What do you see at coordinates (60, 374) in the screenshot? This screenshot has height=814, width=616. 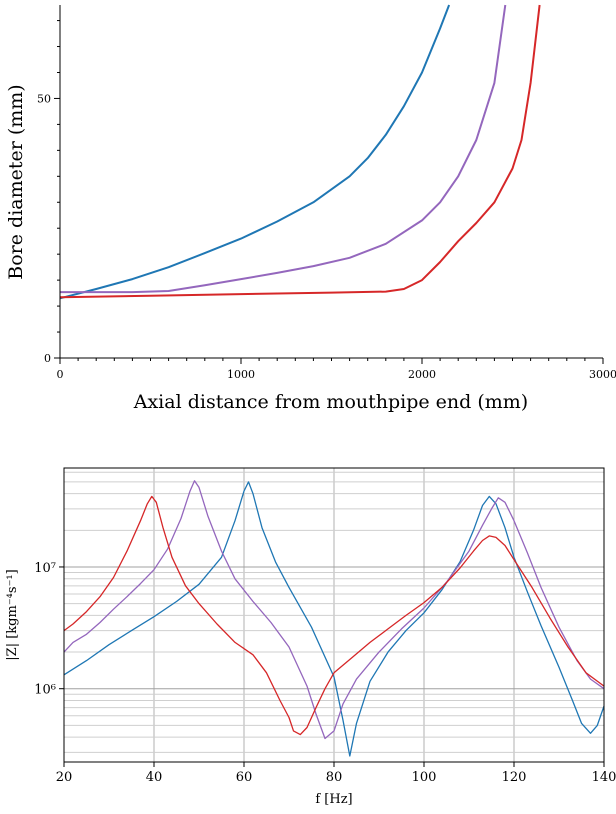 I see `x-tick-label: 0` at bounding box center [60, 374].